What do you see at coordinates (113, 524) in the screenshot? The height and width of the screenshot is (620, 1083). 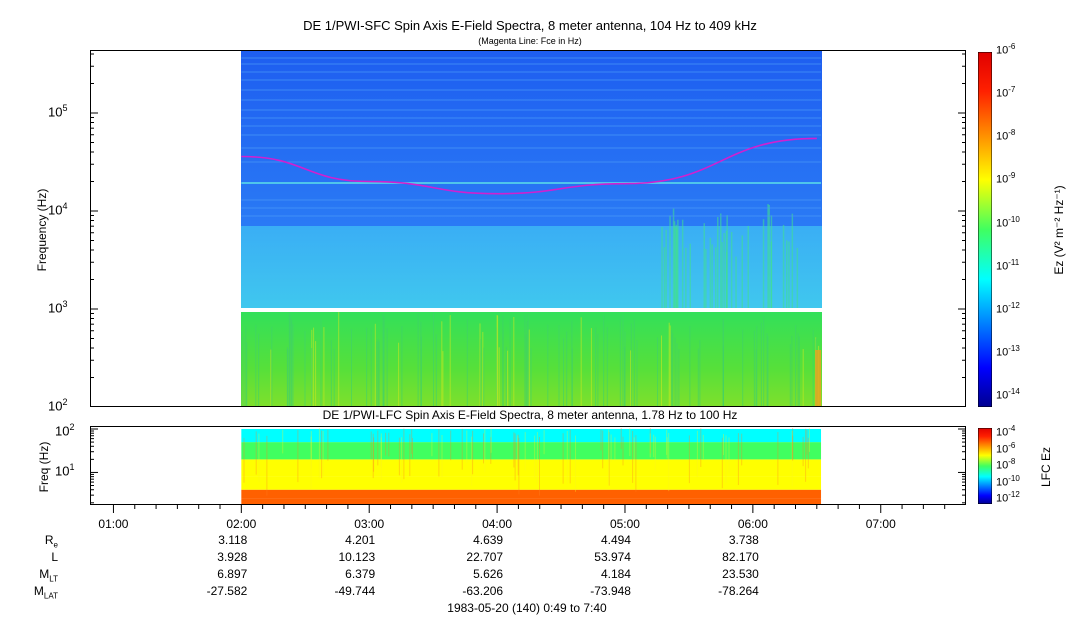 I see `time-label: 01:00` at bounding box center [113, 524].